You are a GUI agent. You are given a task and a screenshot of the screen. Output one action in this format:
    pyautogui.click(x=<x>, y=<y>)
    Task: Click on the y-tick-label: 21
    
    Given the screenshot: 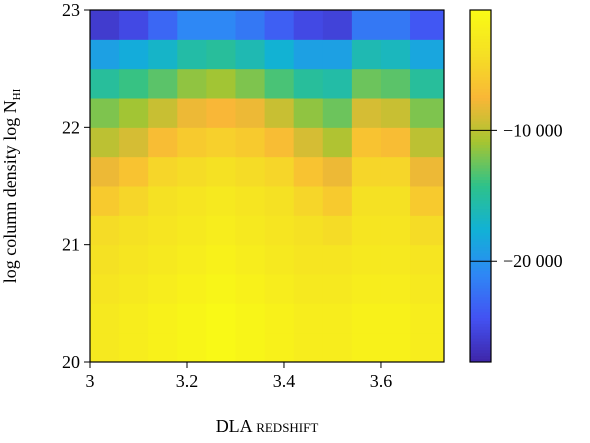 What is the action you would take?
    pyautogui.click(x=71, y=245)
    